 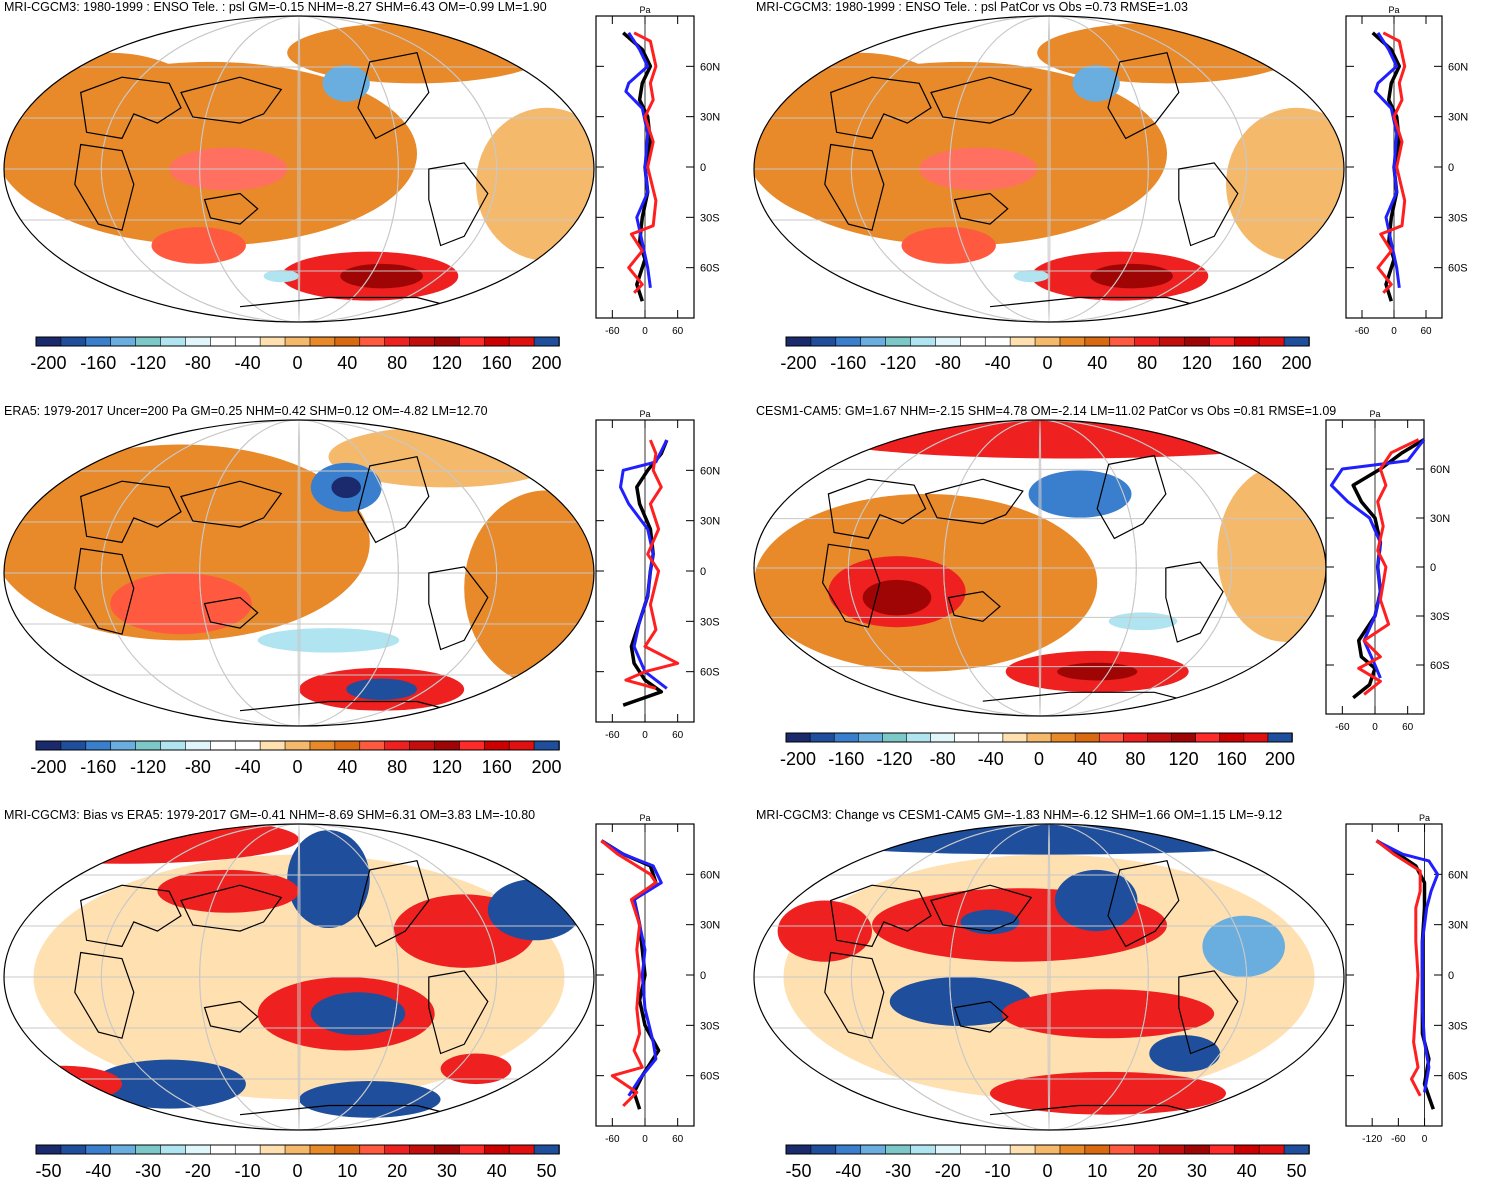 What do you see at coordinates (1458, 269) in the screenshot?
I see `y-tick-label: 60S` at bounding box center [1458, 269].